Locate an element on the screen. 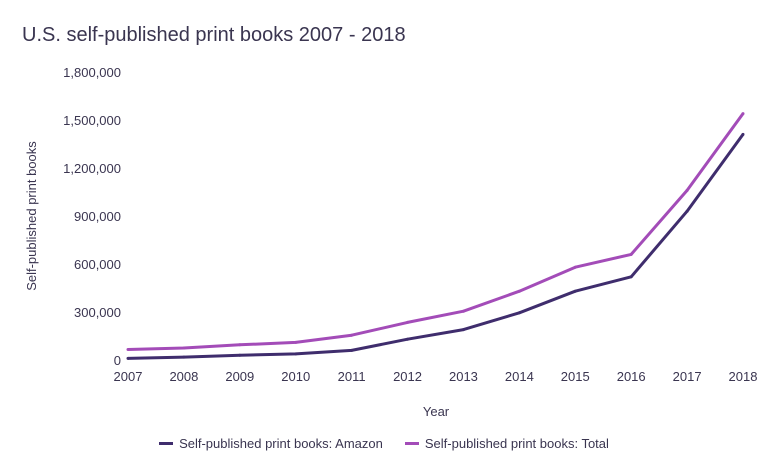 The height and width of the screenshot is (476, 768). legend-item: Self-published print books: Amazon is located at coordinates (271, 443).